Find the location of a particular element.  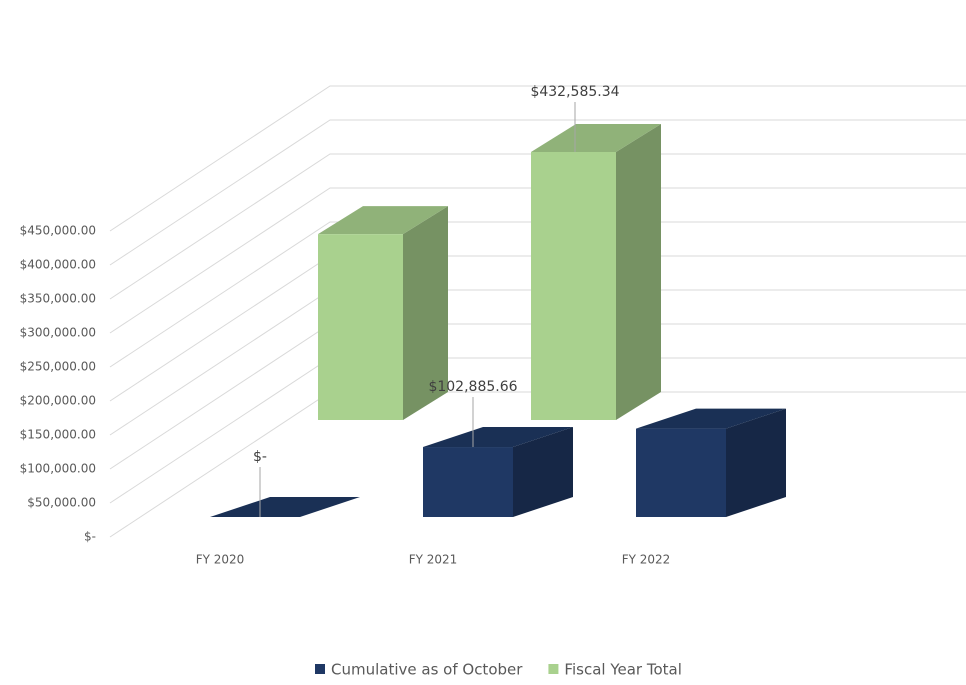

y-tick-label: $- is located at coordinates (90, 537).